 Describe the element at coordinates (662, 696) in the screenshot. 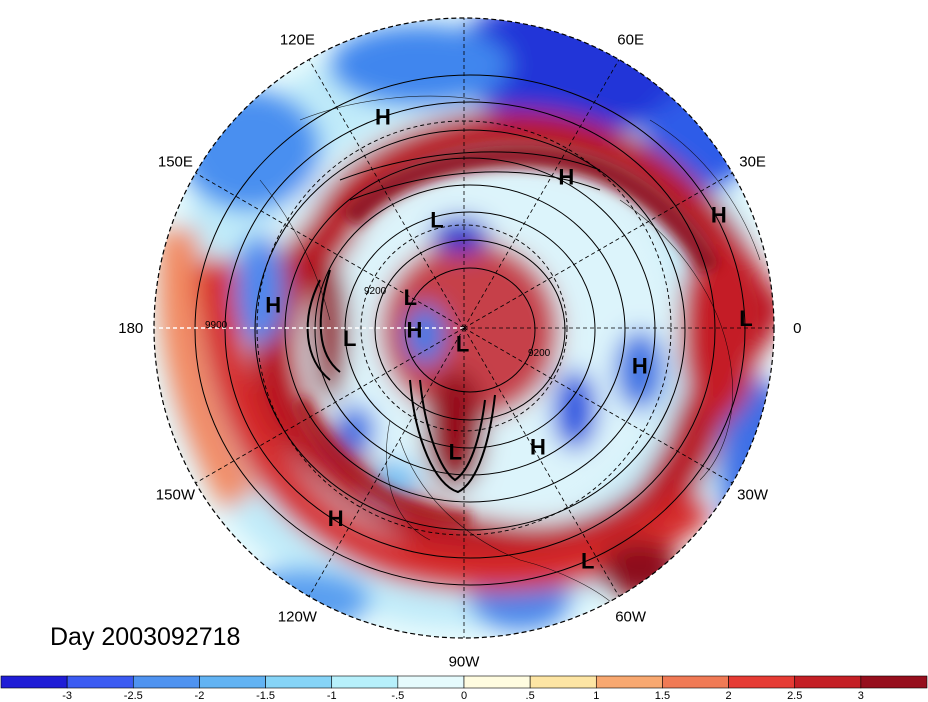

I see `colorbar-tick-label: 1.5` at that location.